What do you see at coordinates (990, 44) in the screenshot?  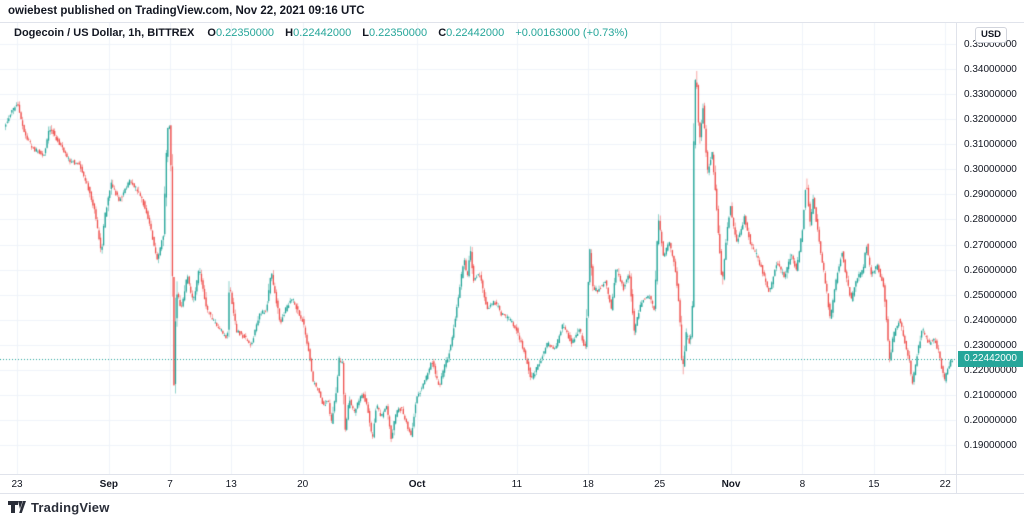 I see `price-axis-label: 0.35000000` at bounding box center [990, 44].